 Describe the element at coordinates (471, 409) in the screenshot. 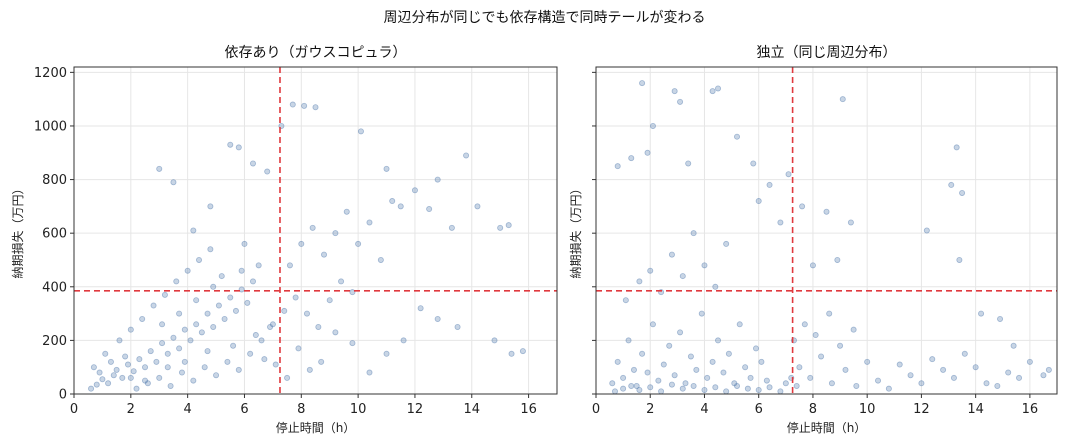

I see `x-tick-label: 14` at that location.